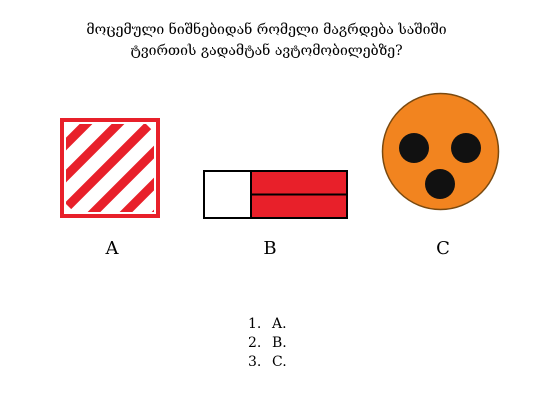  Describe the element at coordinates (267, 324) in the screenshot. I see `answer-option-1: 1. A.` at that location.